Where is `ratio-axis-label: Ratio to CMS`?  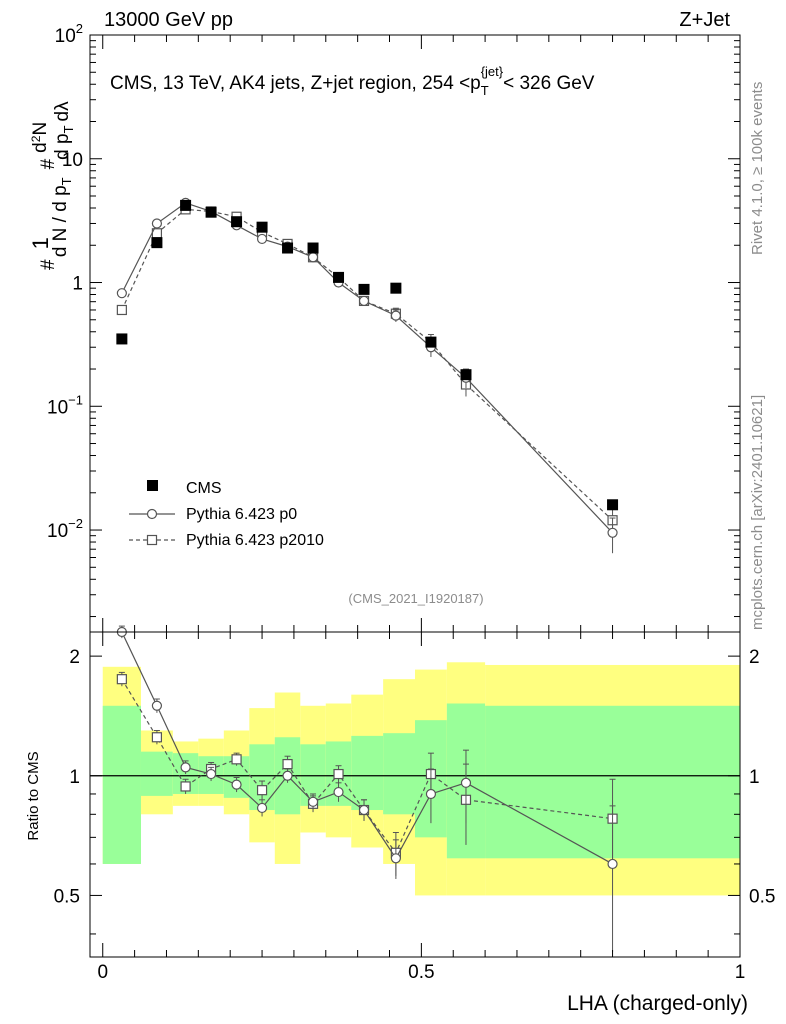 ratio-axis-label: Ratio to CMS is located at coordinates (33, 795).